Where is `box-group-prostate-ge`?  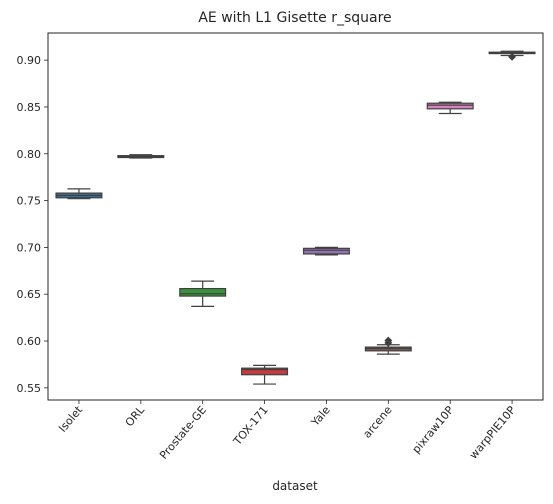
box-group-prostate-ge is located at coordinates (203, 293).